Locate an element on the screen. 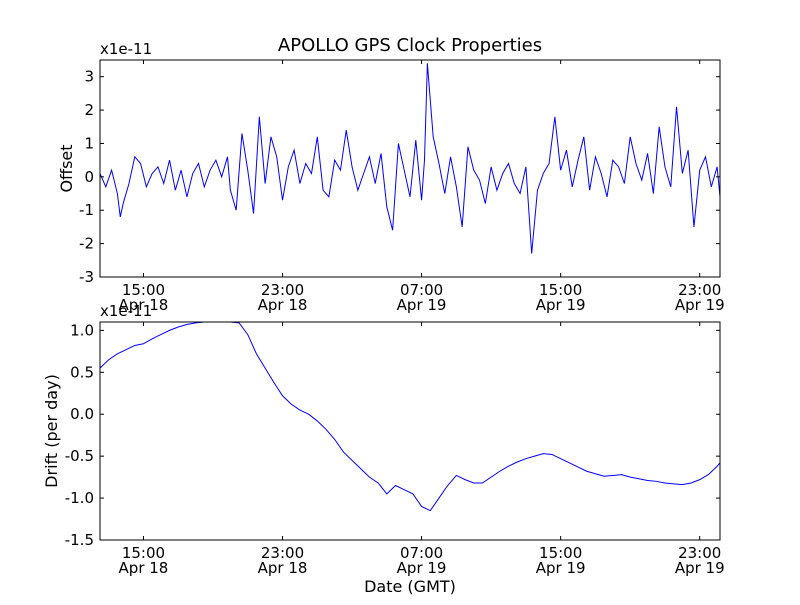 This screenshot has width=800, height=605. y-tick-label: 0.0 is located at coordinates (82, 414).